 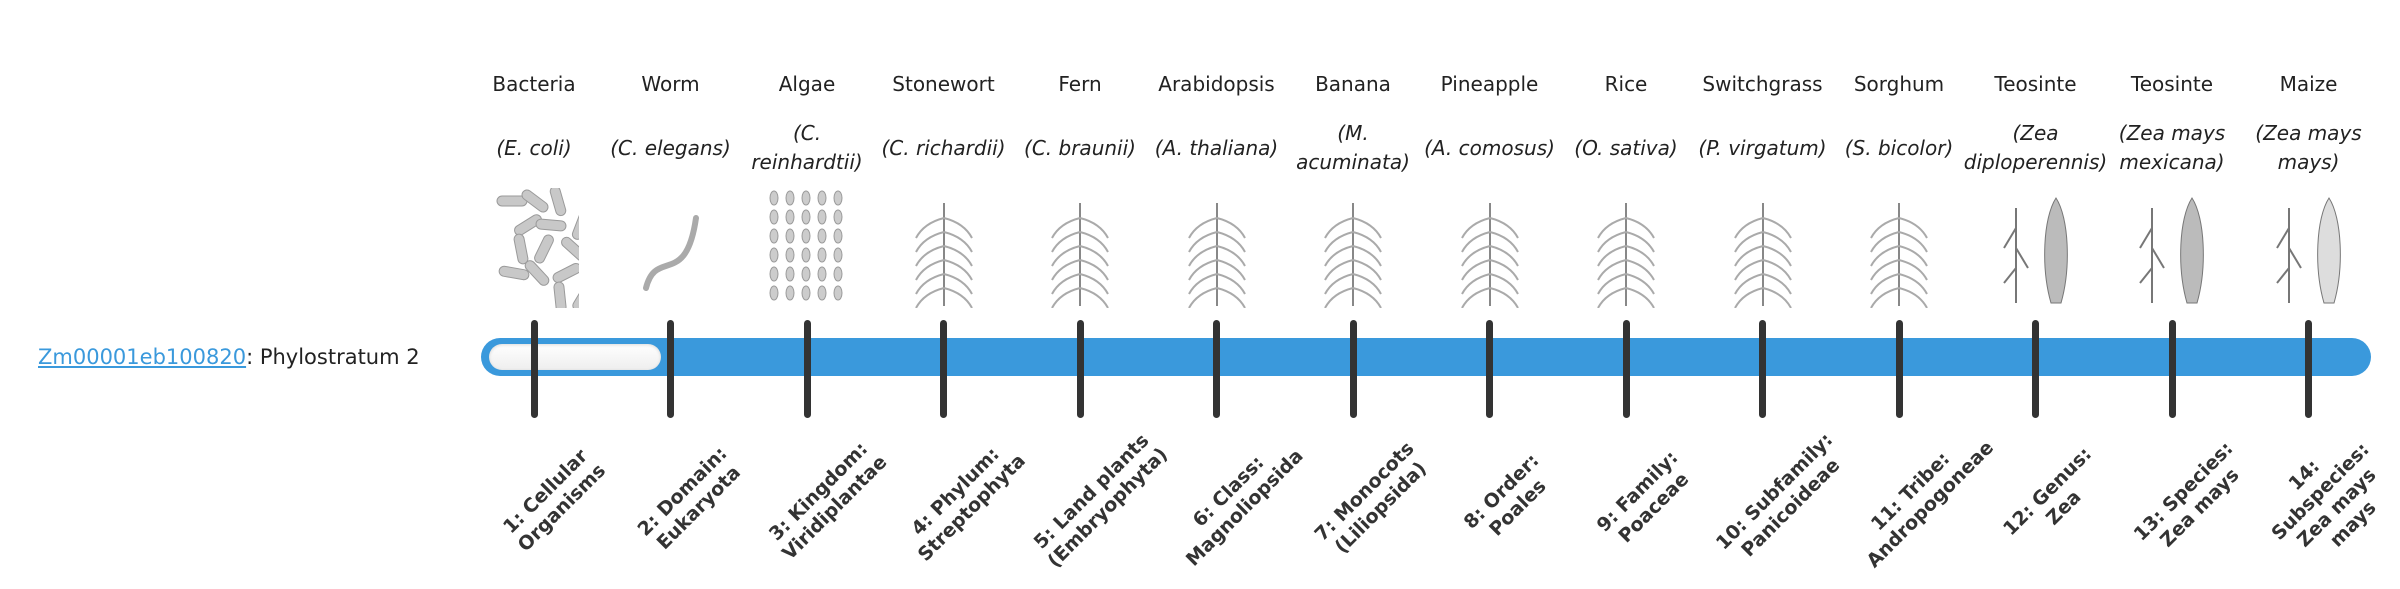 What do you see at coordinates (2047, 491) in the screenshot?
I see `stratum-label: 12: Genus: Zea` at bounding box center [2047, 491].